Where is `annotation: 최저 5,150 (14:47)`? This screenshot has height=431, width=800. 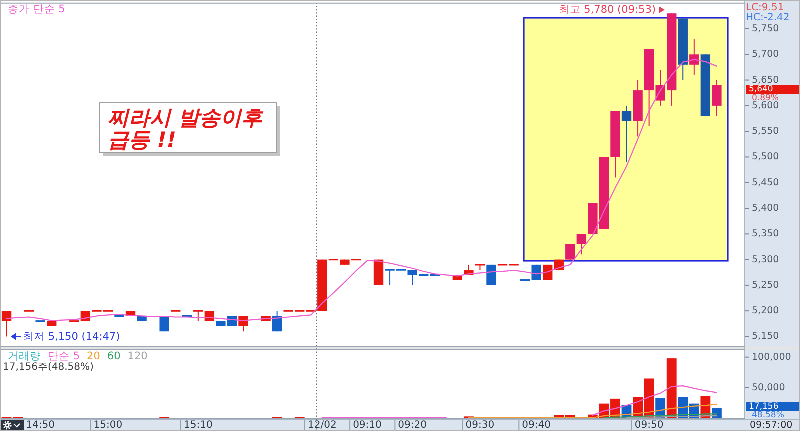 annotation: 최저 5,150 (14:47) is located at coordinates (65, 336).